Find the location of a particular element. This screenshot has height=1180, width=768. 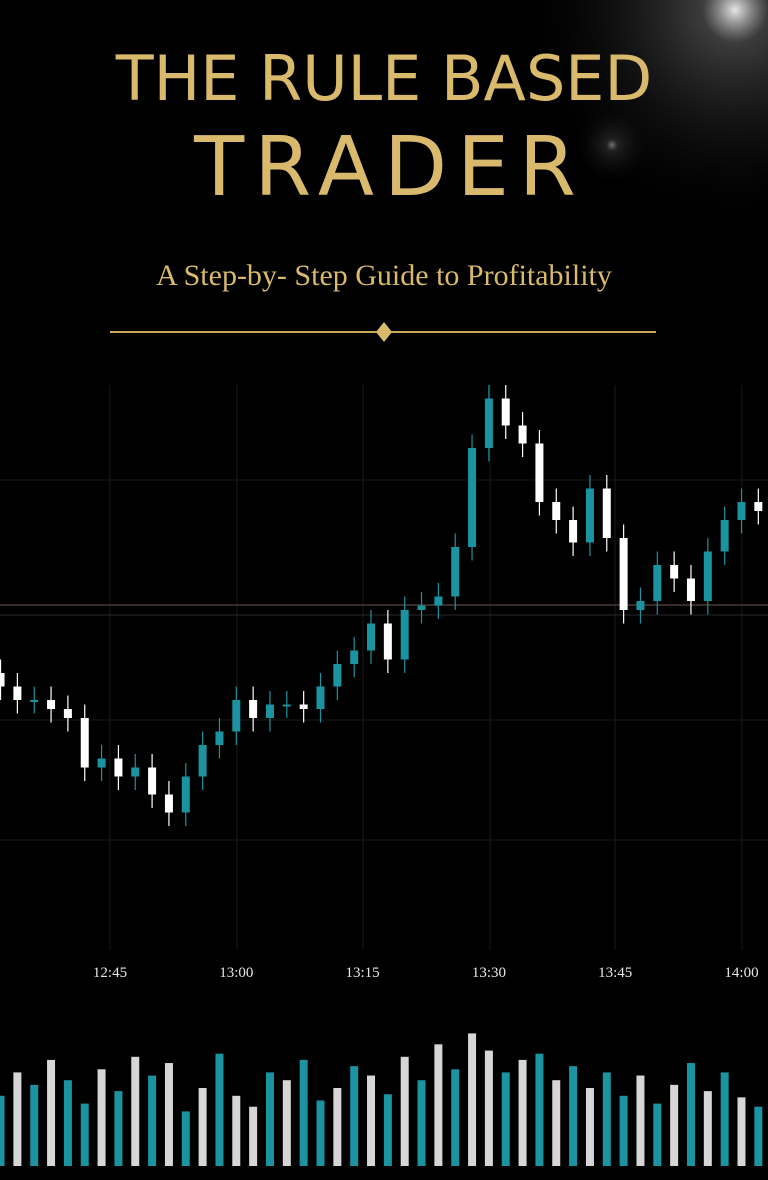

x-tick-label: 12:45 is located at coordinates (110, 973).